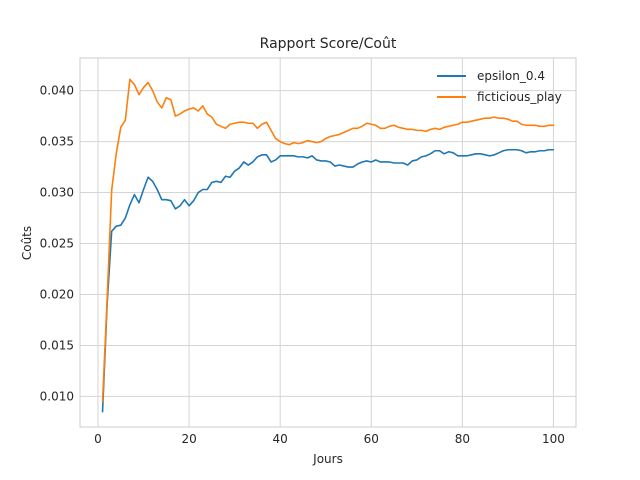 The width and height of the screenshot is (640, 480). I want to click on x-tick-label: 80, so click(462, 439).